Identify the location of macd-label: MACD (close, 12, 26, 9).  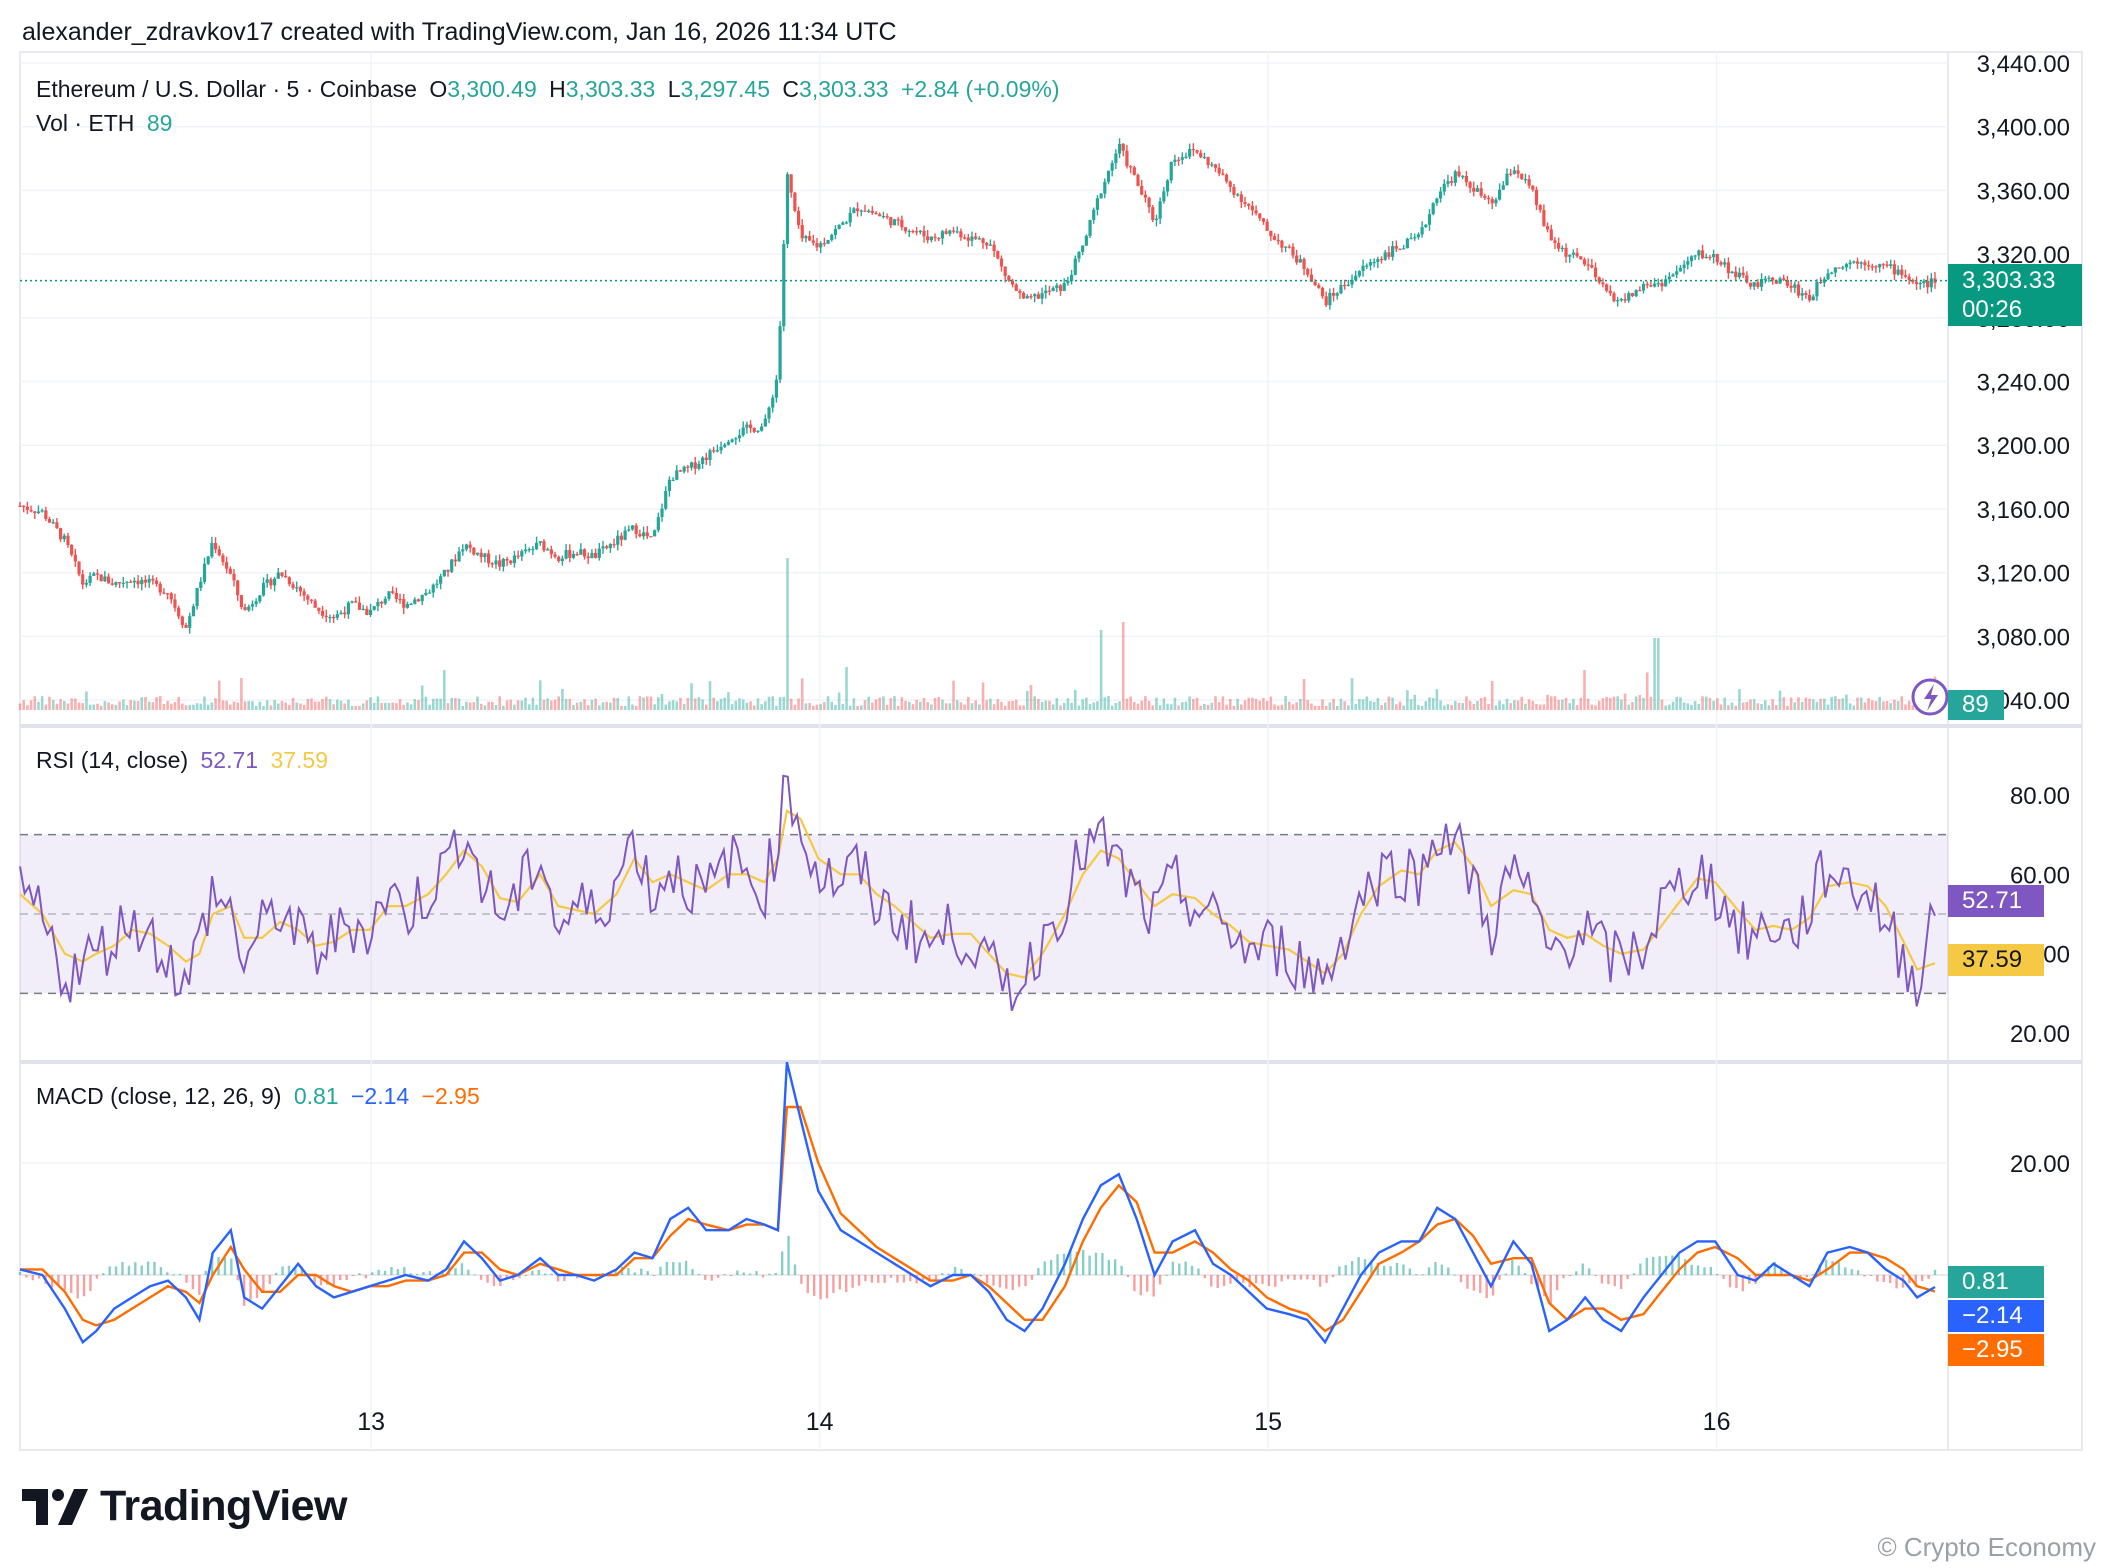
(159, 1096).